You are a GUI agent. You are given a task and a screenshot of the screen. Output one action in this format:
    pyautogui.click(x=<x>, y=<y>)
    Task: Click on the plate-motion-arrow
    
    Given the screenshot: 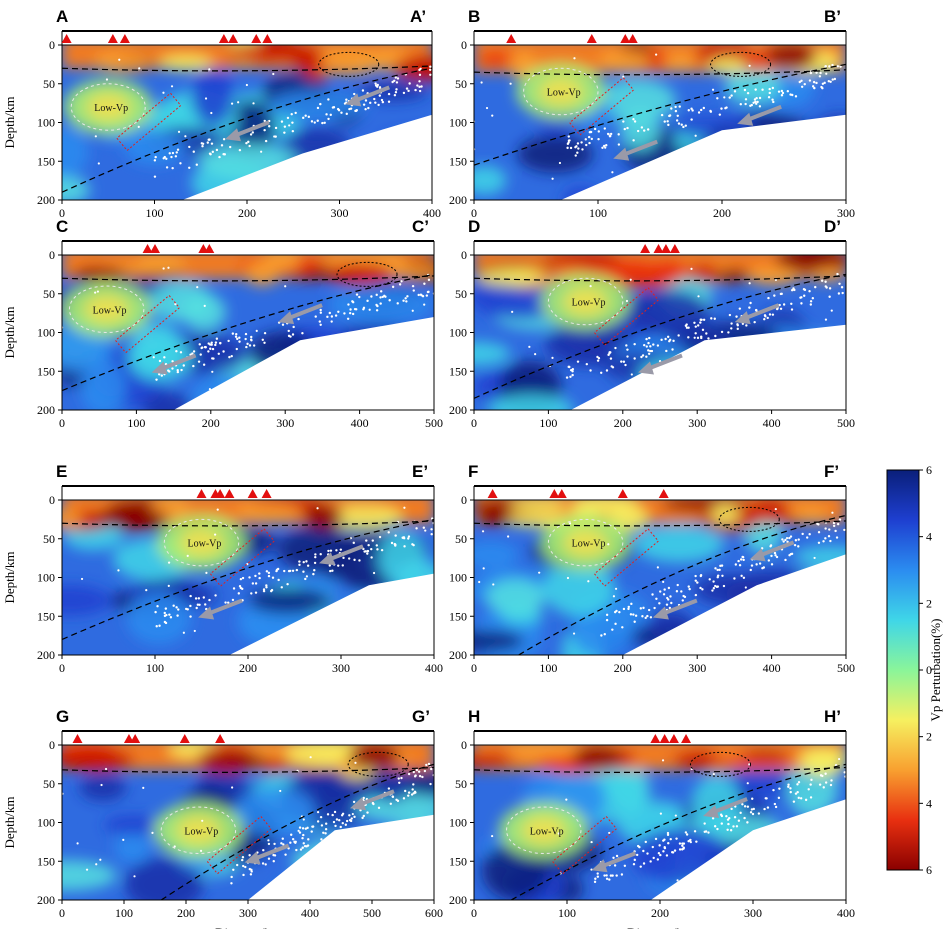 What is the action you would take?
    pyautogui.click(x=664, y=362)
    